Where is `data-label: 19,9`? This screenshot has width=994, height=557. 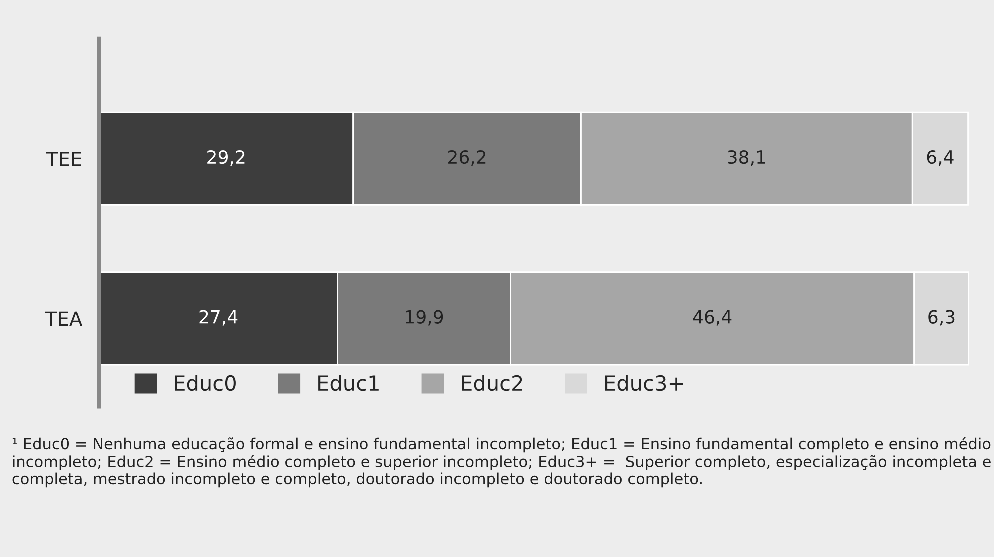
data-label: 19,9 is located at coordinates (425, 318).